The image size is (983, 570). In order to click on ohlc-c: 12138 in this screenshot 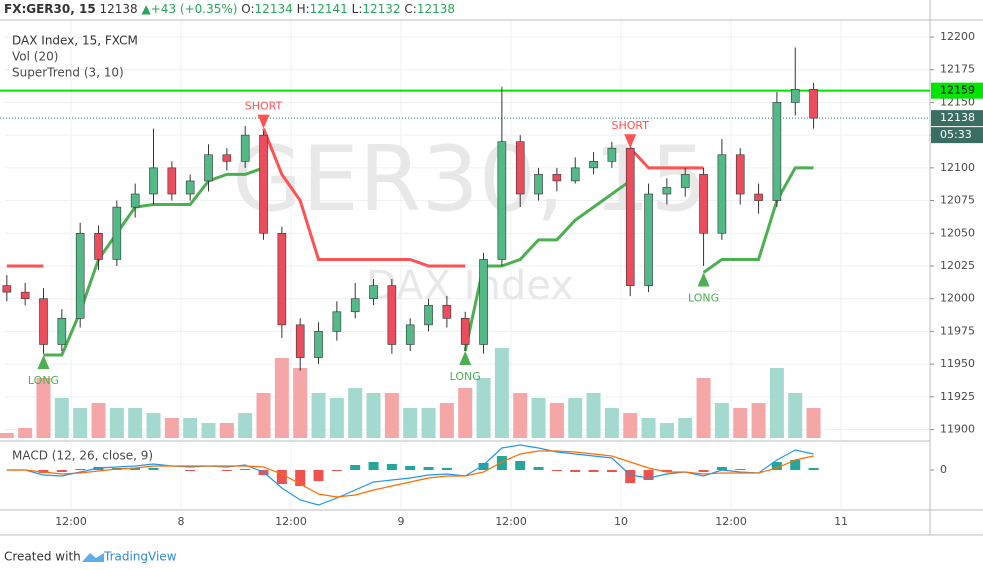, I will do `click(436, 9)`.